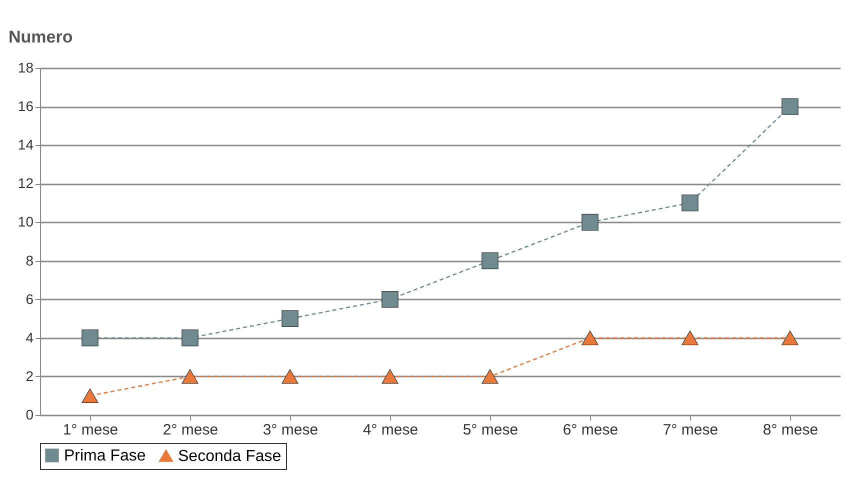 The height and width of the screenshot is (482, 856). What do you see at coordinates (590, 430) in the screenshot?
I see `x-tick-label: 6° mese` at bounding box center [590, 430].